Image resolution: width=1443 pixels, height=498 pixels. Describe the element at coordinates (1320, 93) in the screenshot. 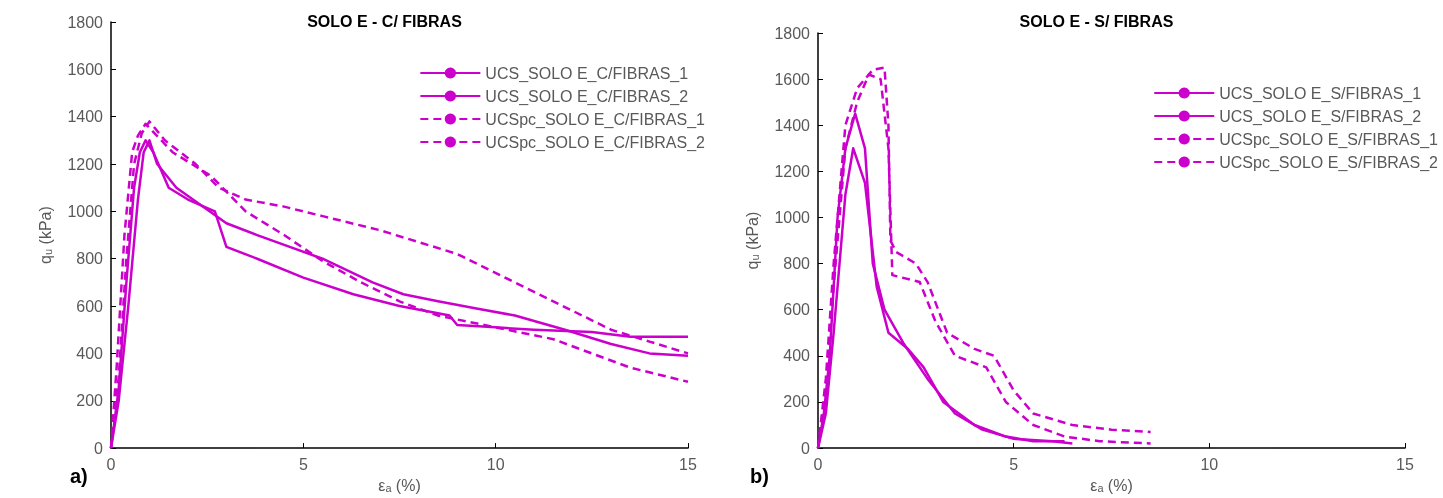

I see `legend-label: UCS_SOLO E_S/FIBRAS_1` at that location.